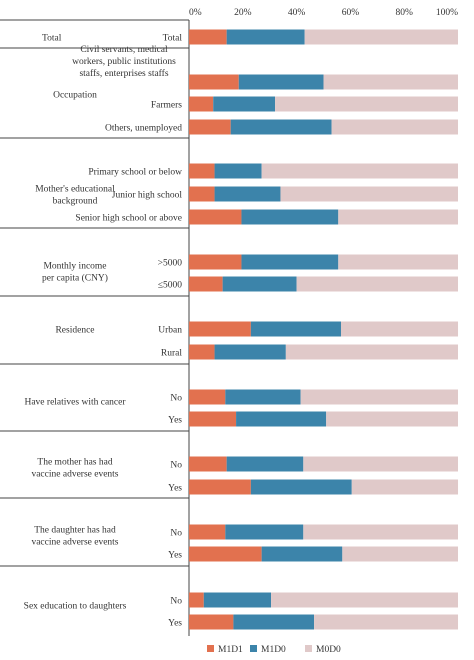 The width and height of the screenshot is (474, 660). I want to click on row-label: Rural, so click(171, 354).